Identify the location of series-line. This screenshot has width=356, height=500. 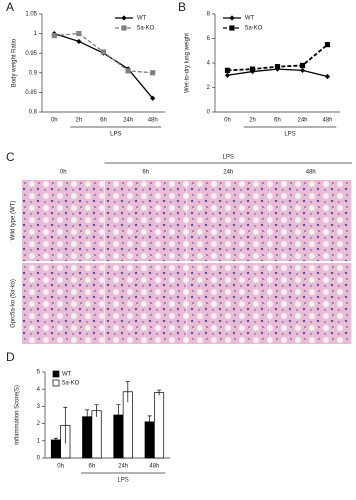
(104, 65).